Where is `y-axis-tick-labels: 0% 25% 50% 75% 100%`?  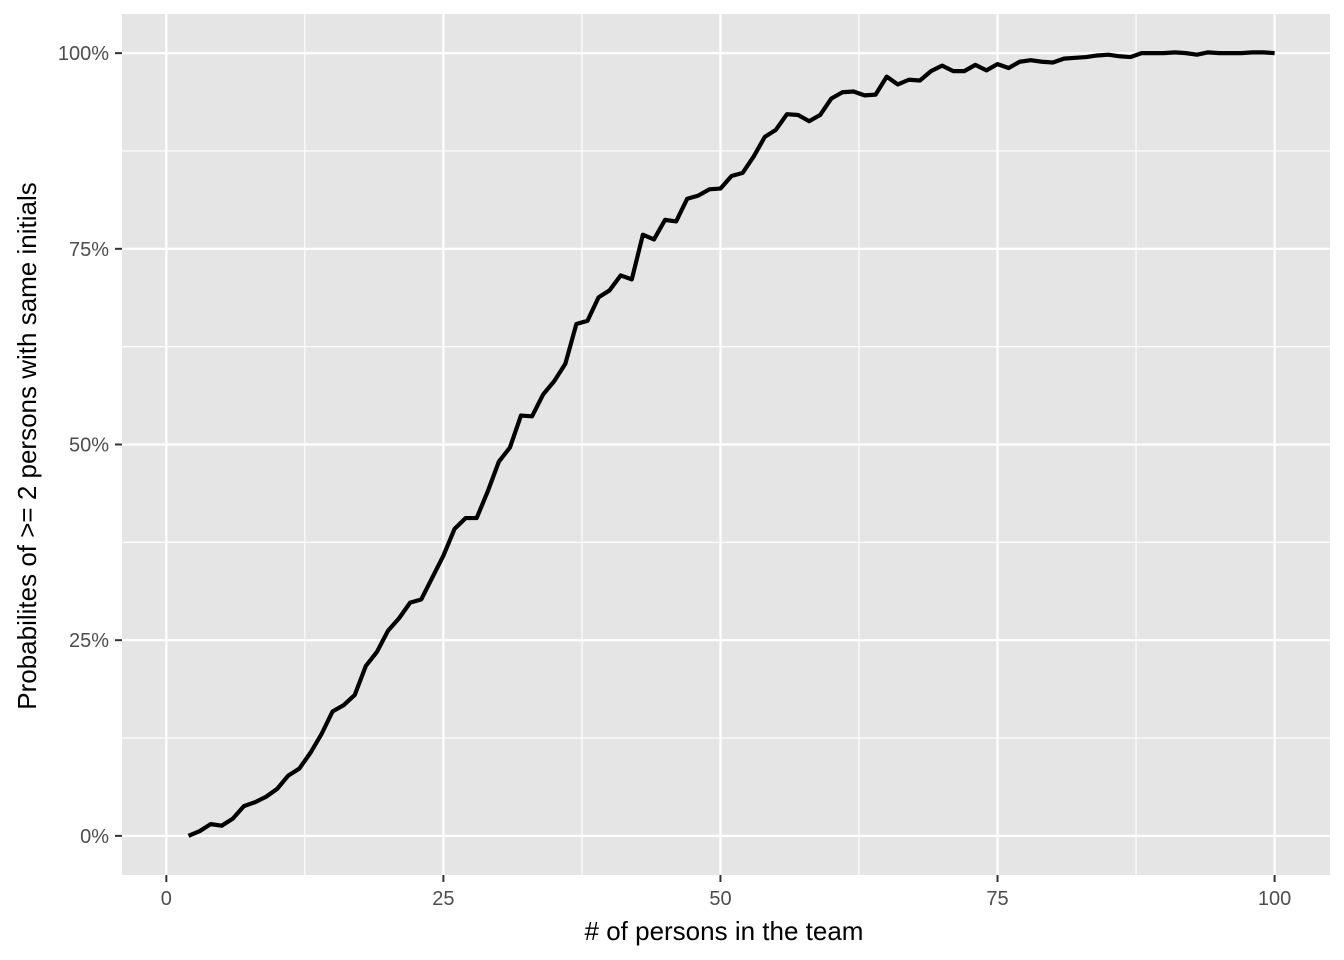
y-axis-tick-labels: 0% 25% 50% 75% 100% is located at coordinates (83, 445).